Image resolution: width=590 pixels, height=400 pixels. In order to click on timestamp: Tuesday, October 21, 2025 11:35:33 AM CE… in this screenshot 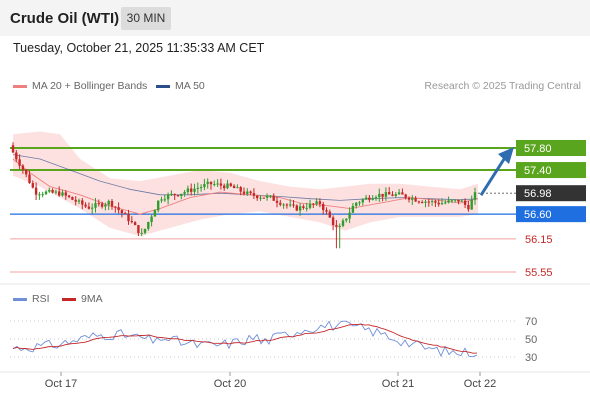, I will do `click(139, 48)`.